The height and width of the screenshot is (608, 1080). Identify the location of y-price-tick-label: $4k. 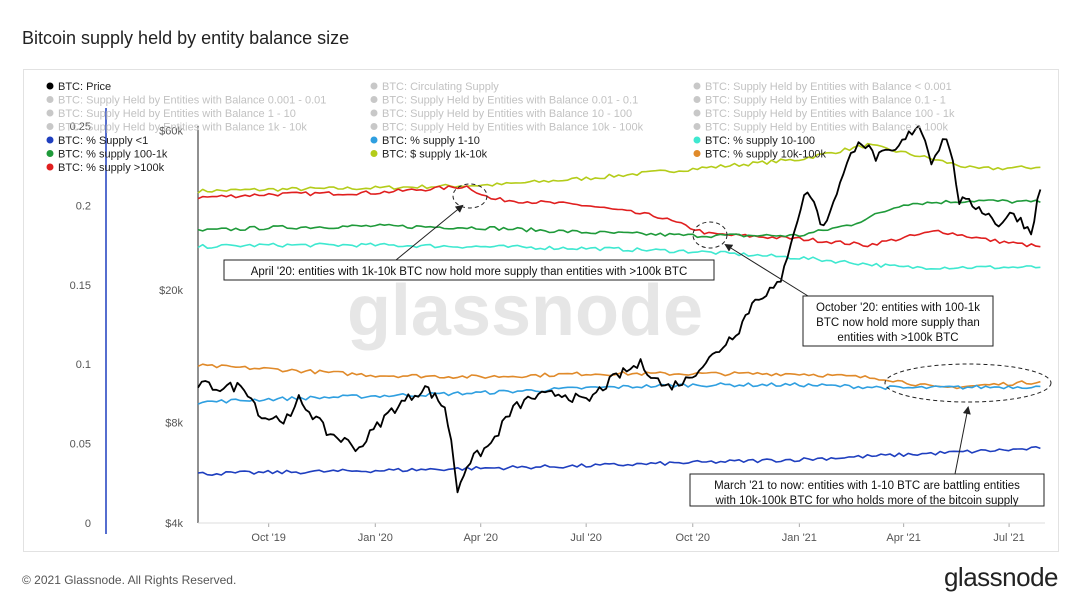
(174, 524).